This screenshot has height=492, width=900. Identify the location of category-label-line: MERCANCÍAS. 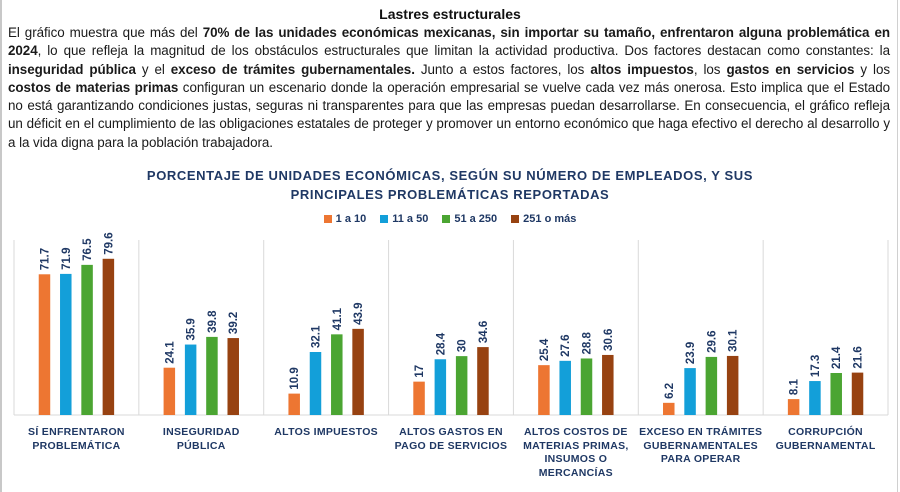
(575, 472).